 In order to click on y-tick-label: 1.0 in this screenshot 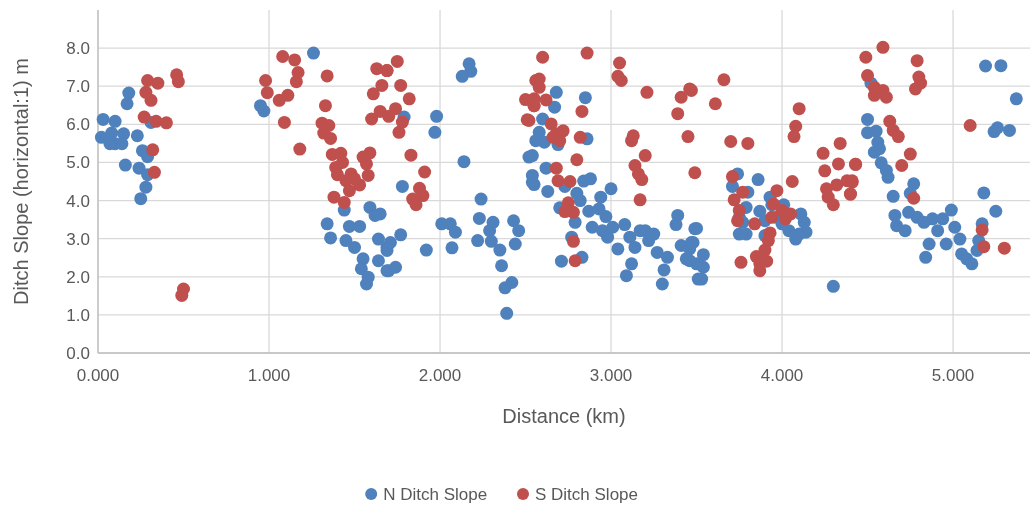, I will do `click(78, 315)`.